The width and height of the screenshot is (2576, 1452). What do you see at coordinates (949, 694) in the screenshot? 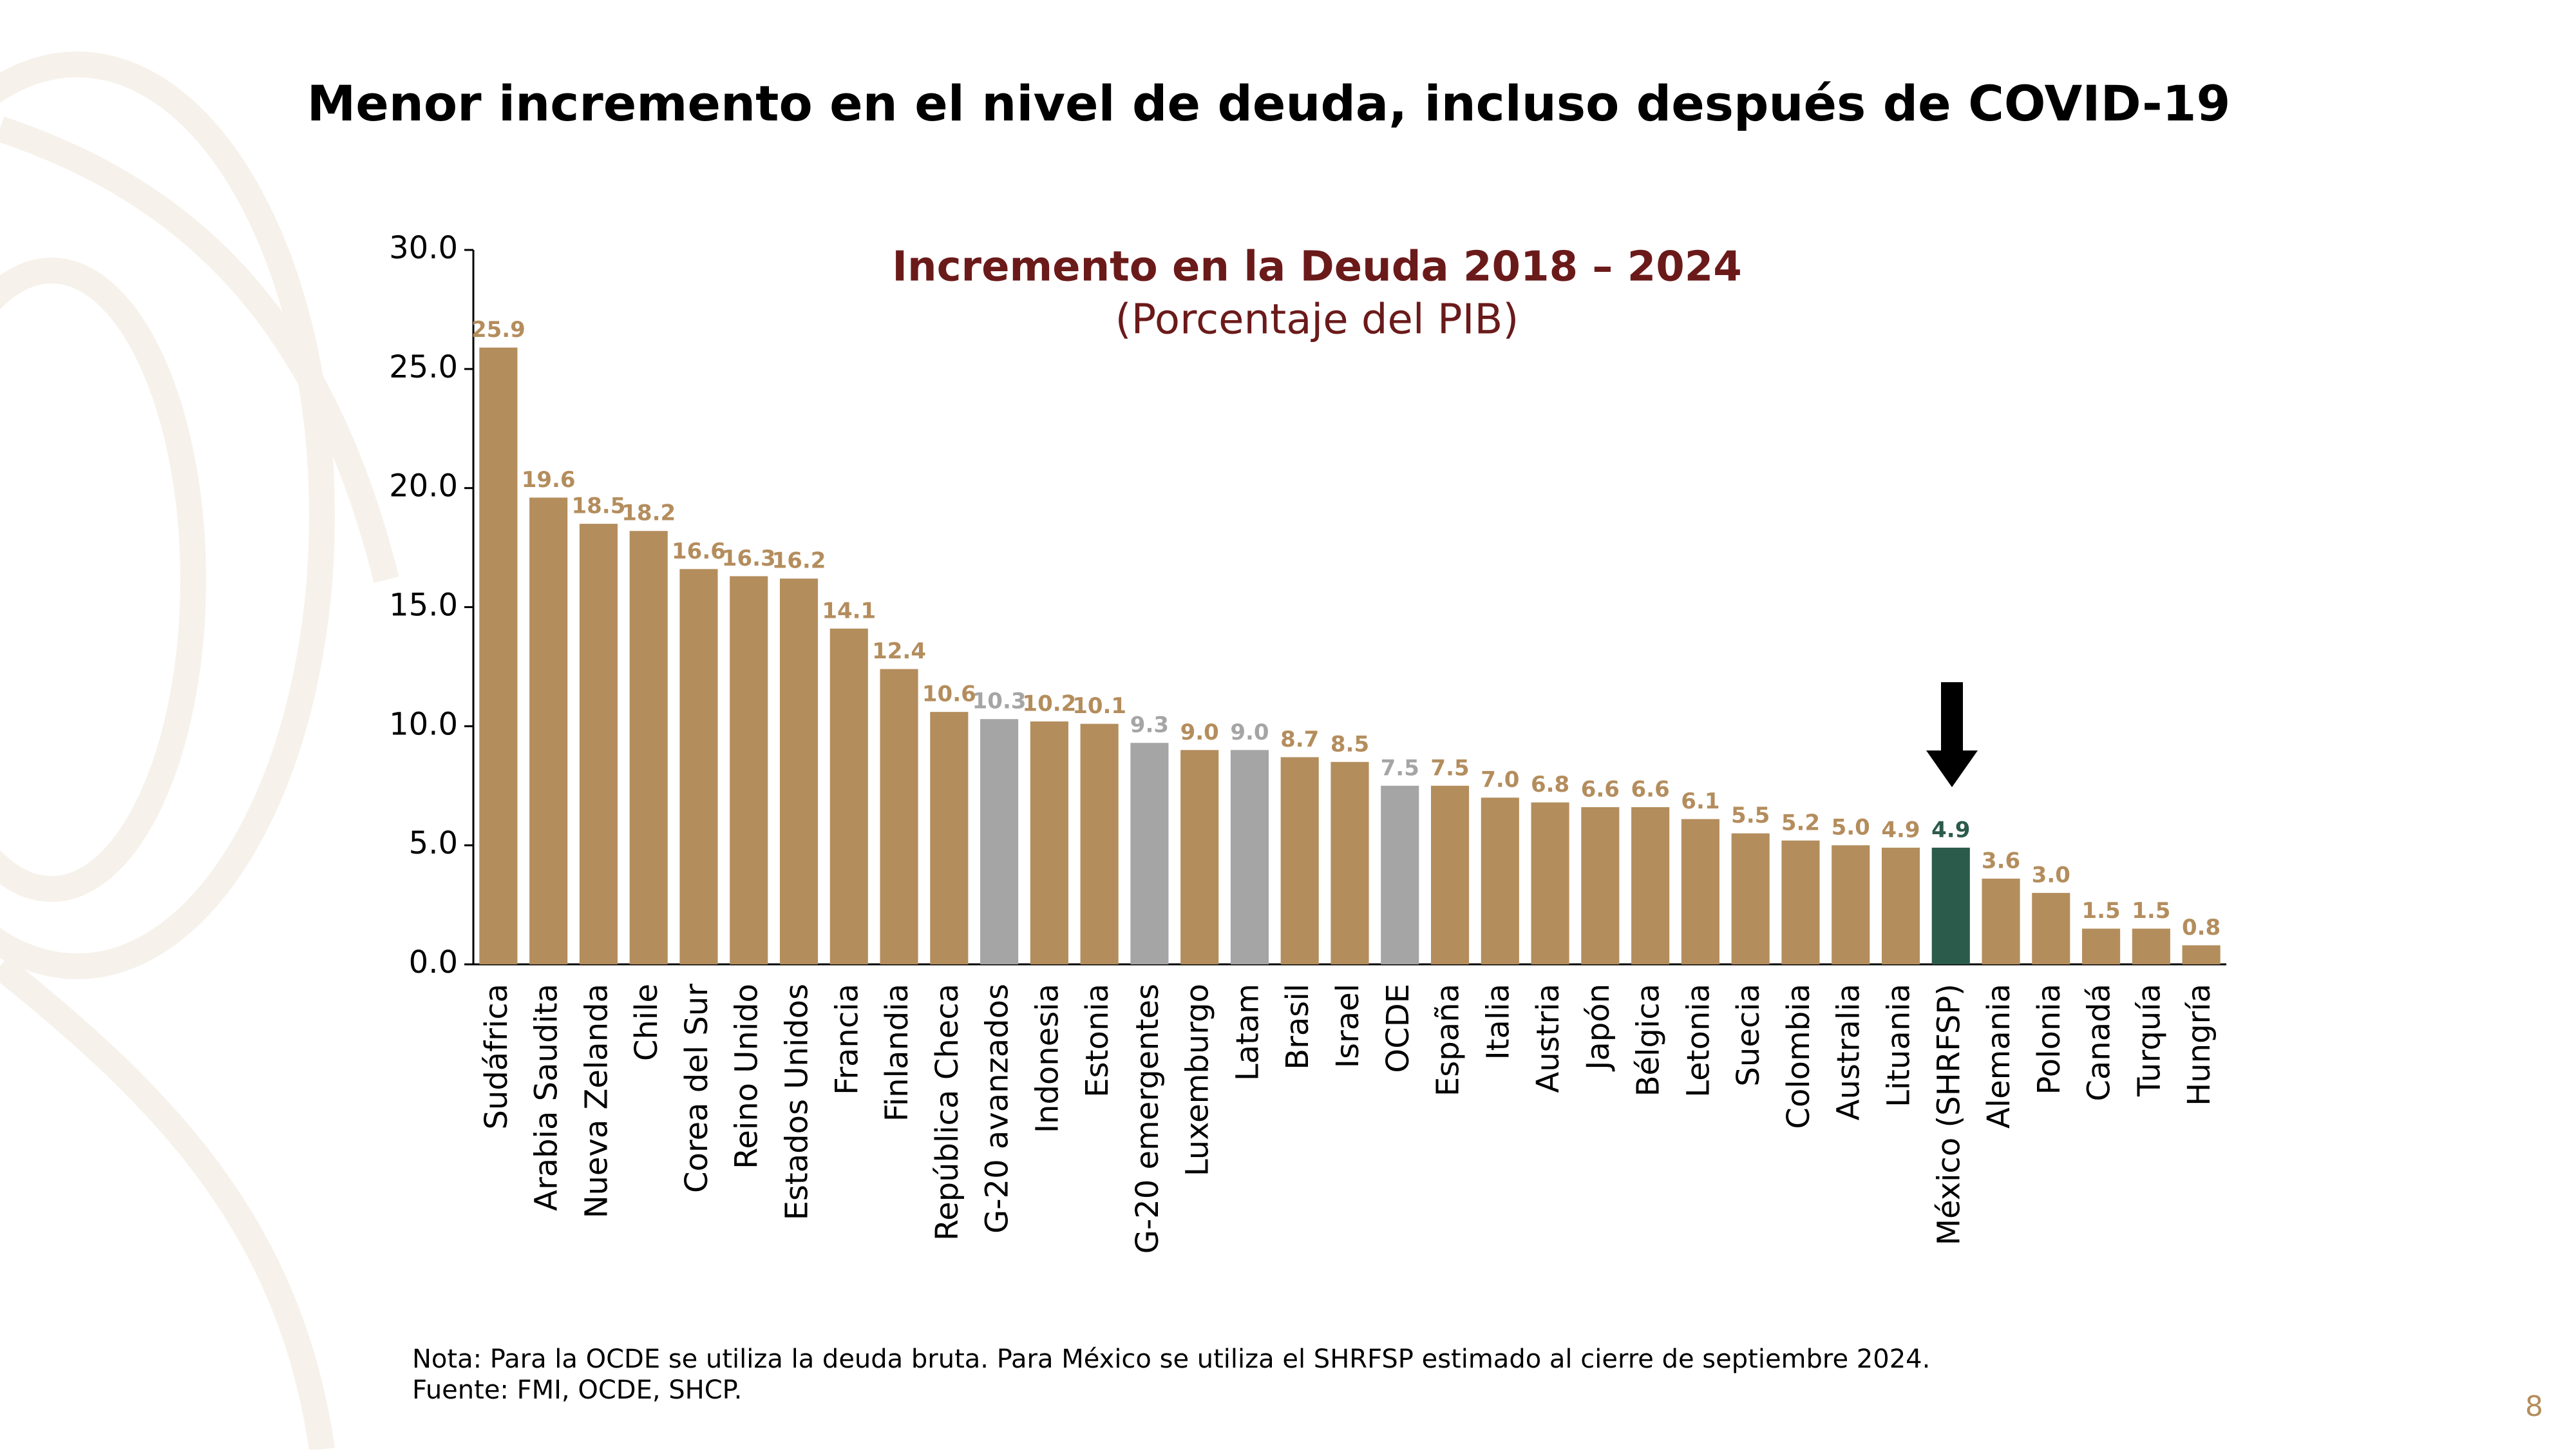
I see `value-label: 10.6` at bounding box center [949, 694].